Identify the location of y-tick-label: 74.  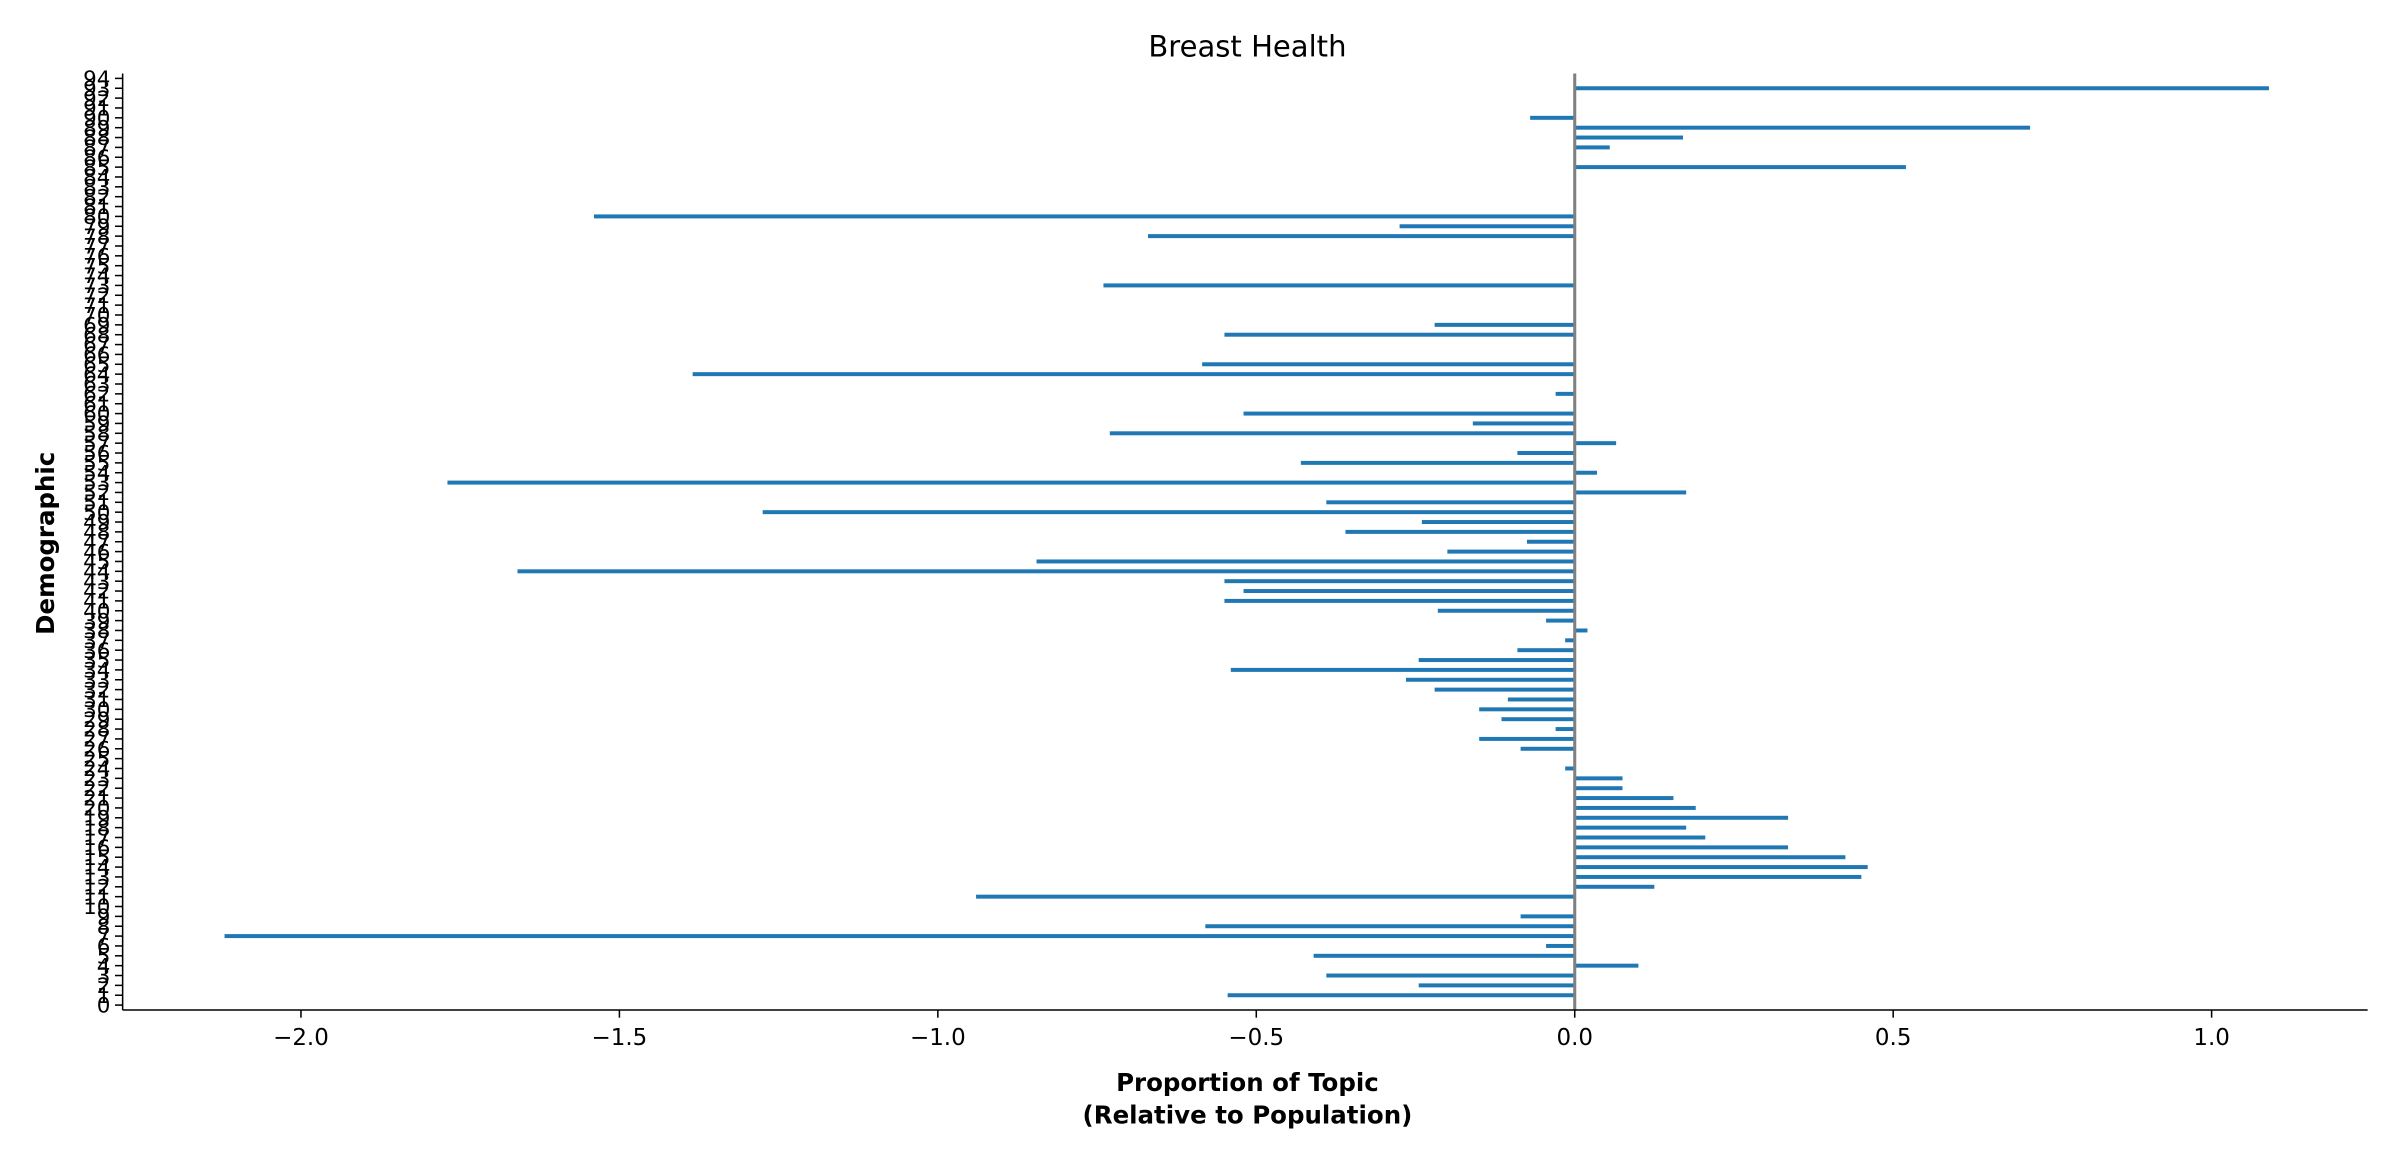
(96, 276).